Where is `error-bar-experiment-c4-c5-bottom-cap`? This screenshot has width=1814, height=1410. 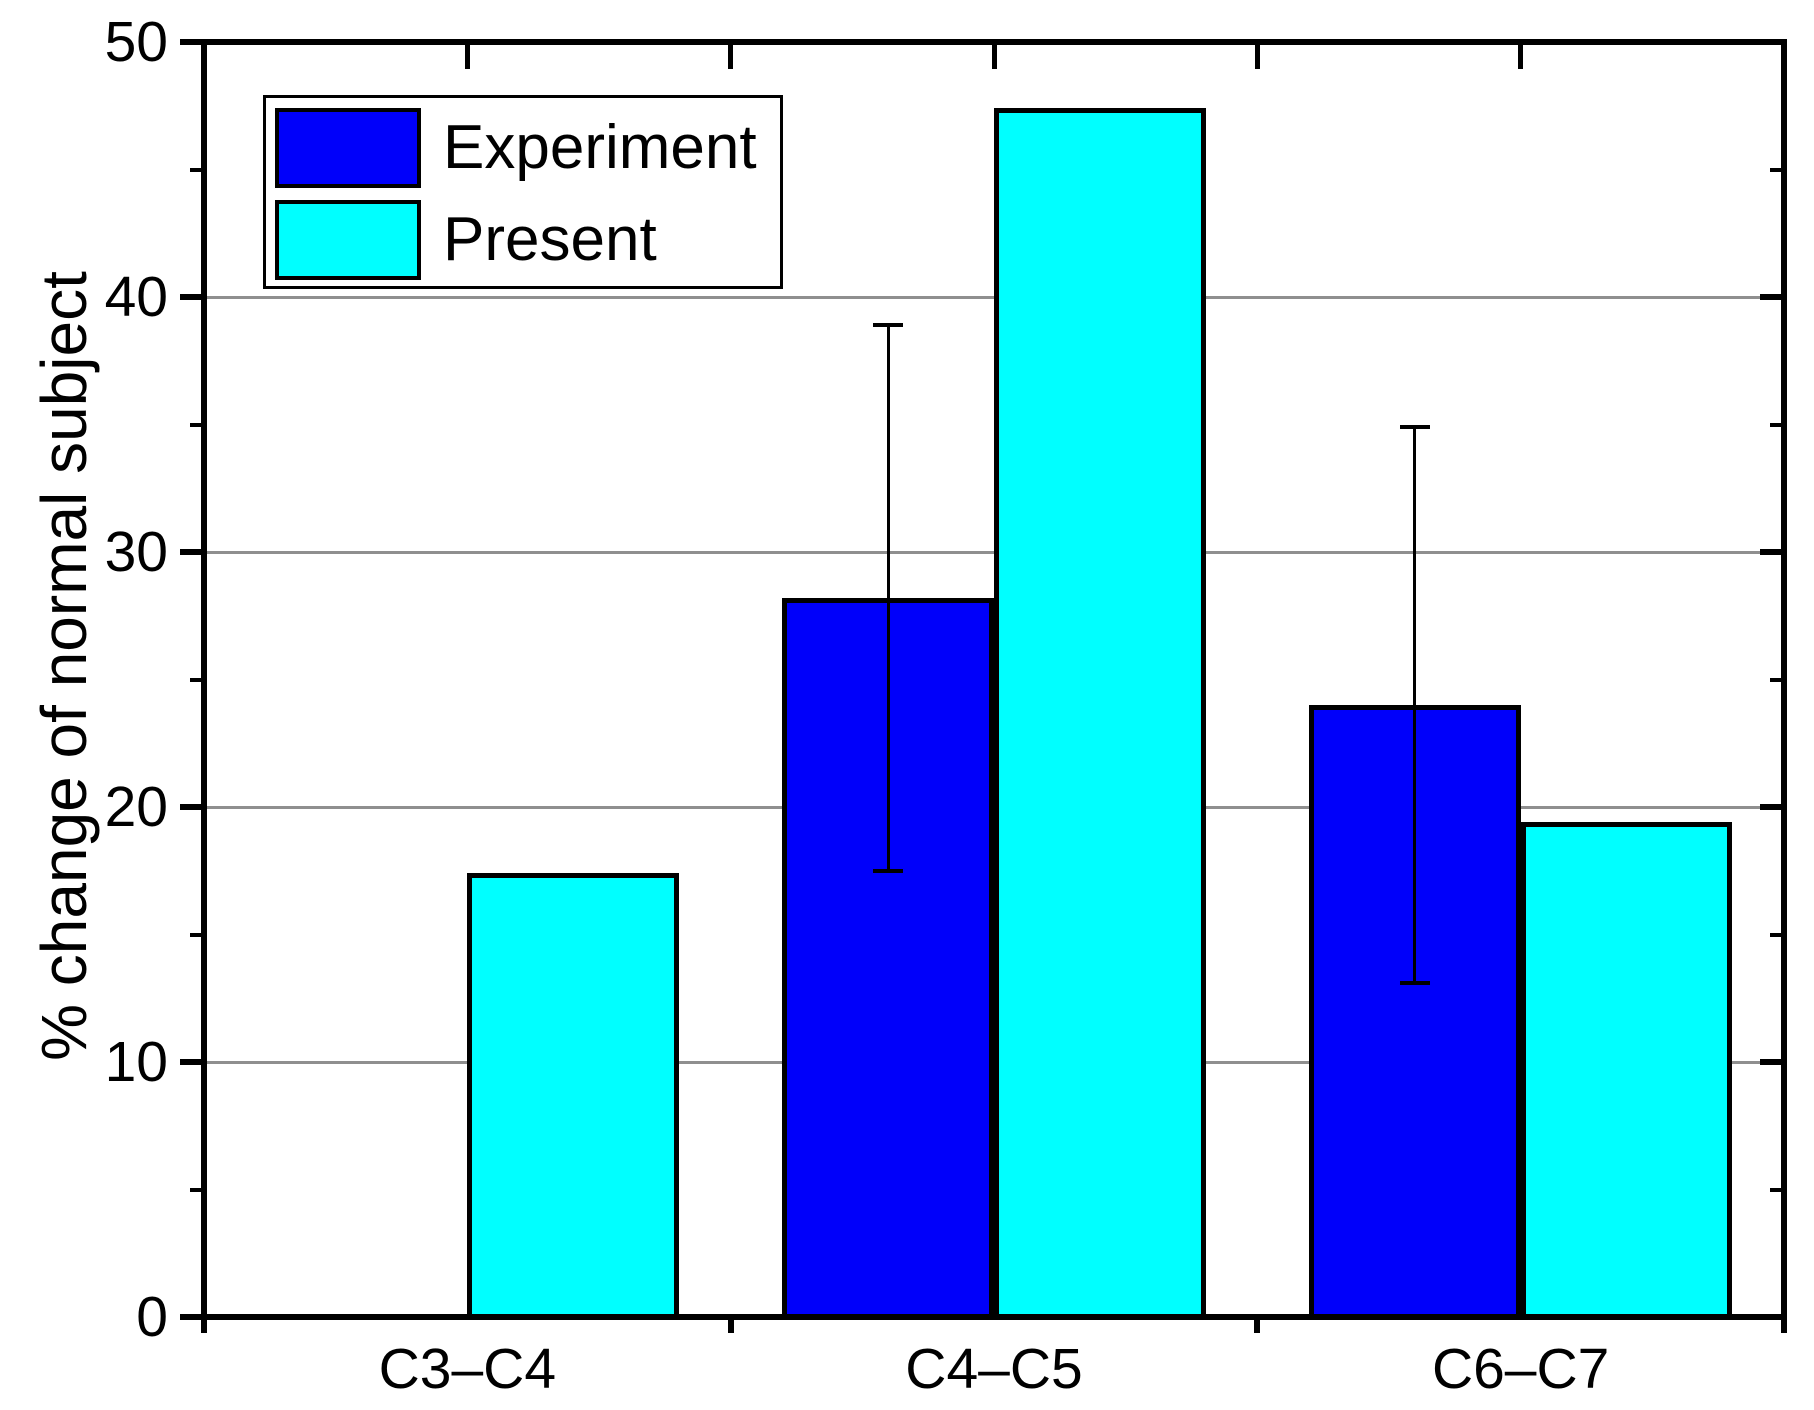
error-bar-experiment-c4-c5-bottom-cap is located at coordinates (888, 870).